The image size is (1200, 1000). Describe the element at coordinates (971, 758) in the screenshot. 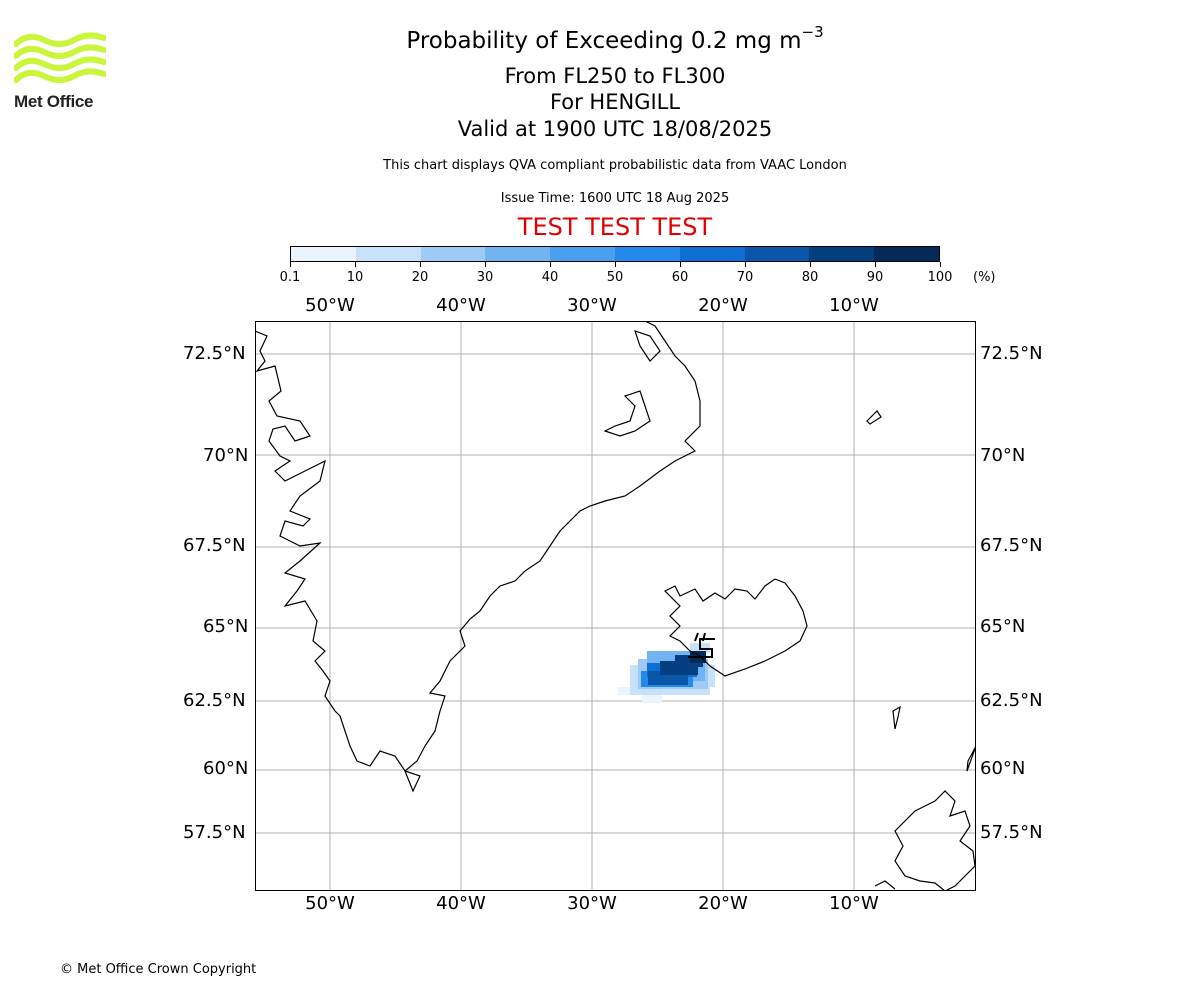

I see `norway-coast` at that location.